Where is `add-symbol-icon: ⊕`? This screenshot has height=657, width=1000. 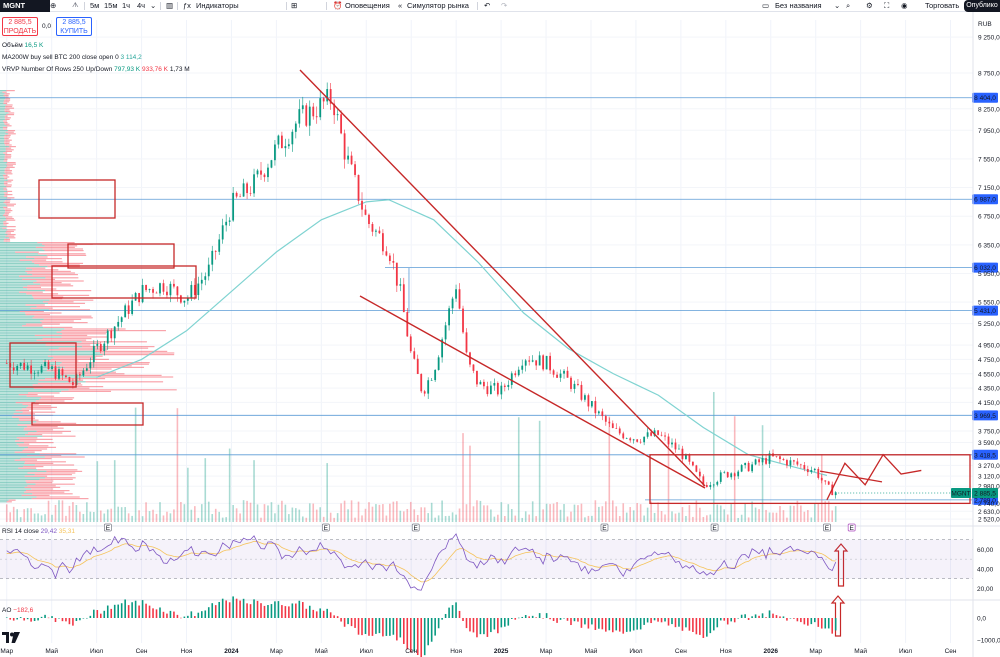 add-symbol-icon: ⊕ is located at coordinates (53, 5).